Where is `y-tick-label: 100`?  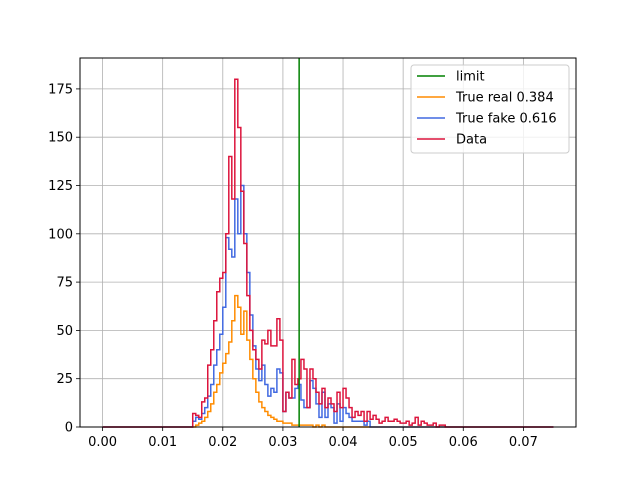
y-tick-label: 100 is located at coordinates (60, 234).